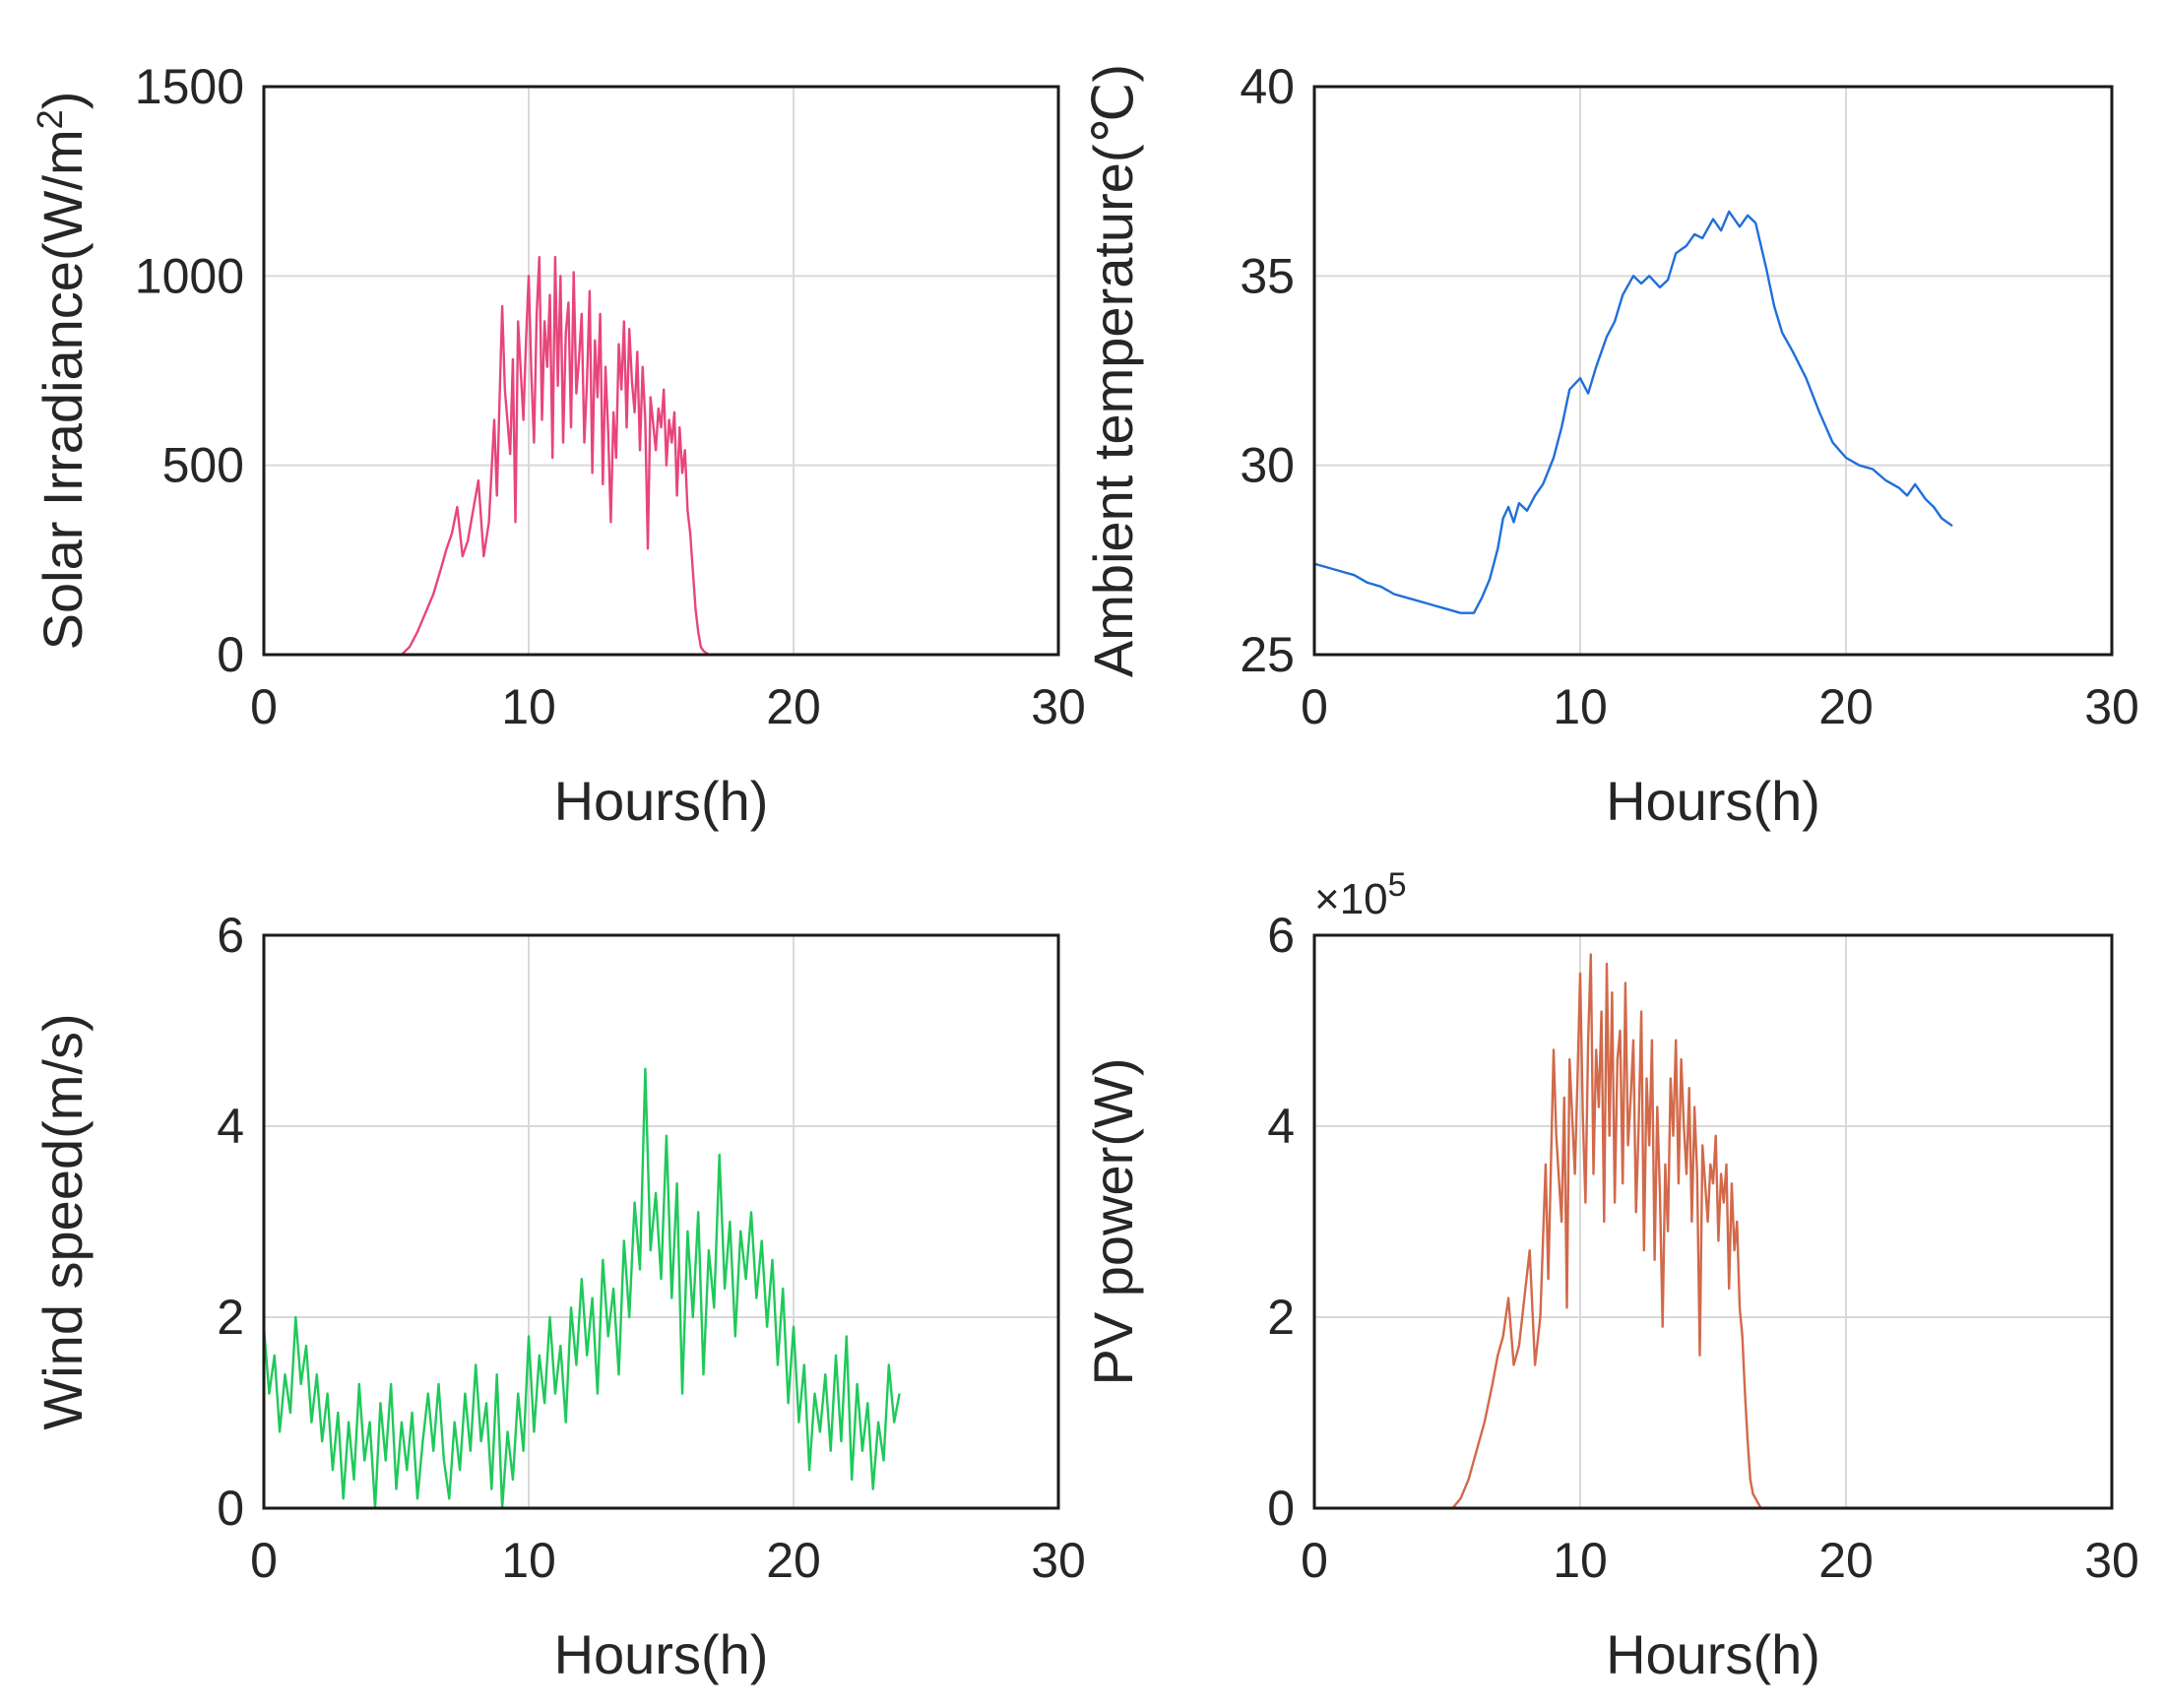 The width and height of the screenshot is (2165, 1708). I want to click on y-exponent-label: ×10⁵, so click(1360, 894).